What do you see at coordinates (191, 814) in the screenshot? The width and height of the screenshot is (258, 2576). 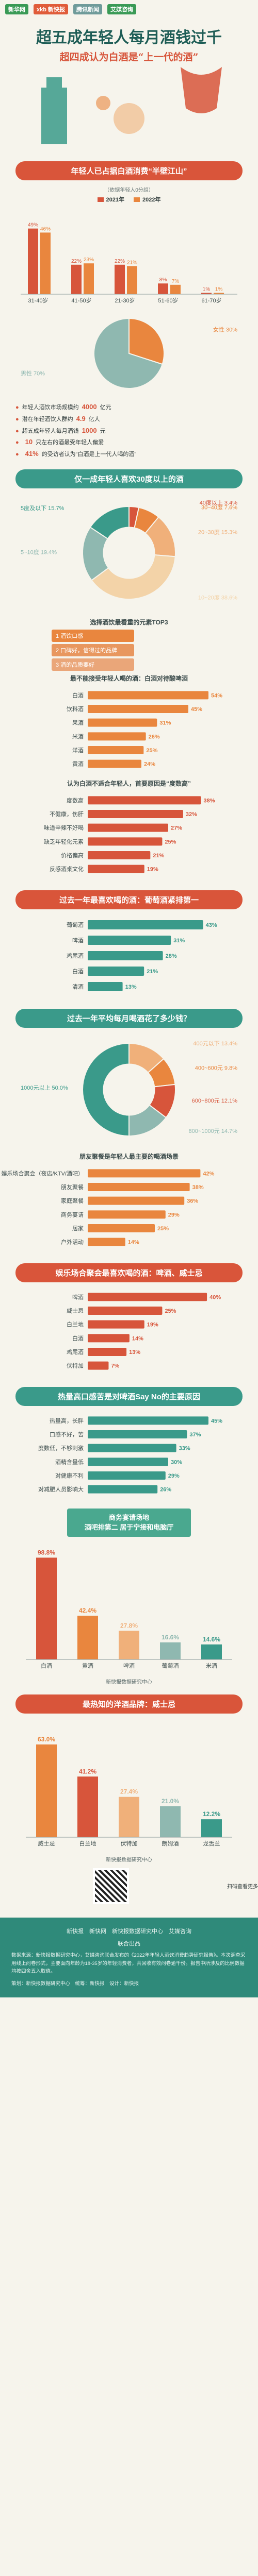 I see `data-label: 32%` at bounding box center [191, 814].